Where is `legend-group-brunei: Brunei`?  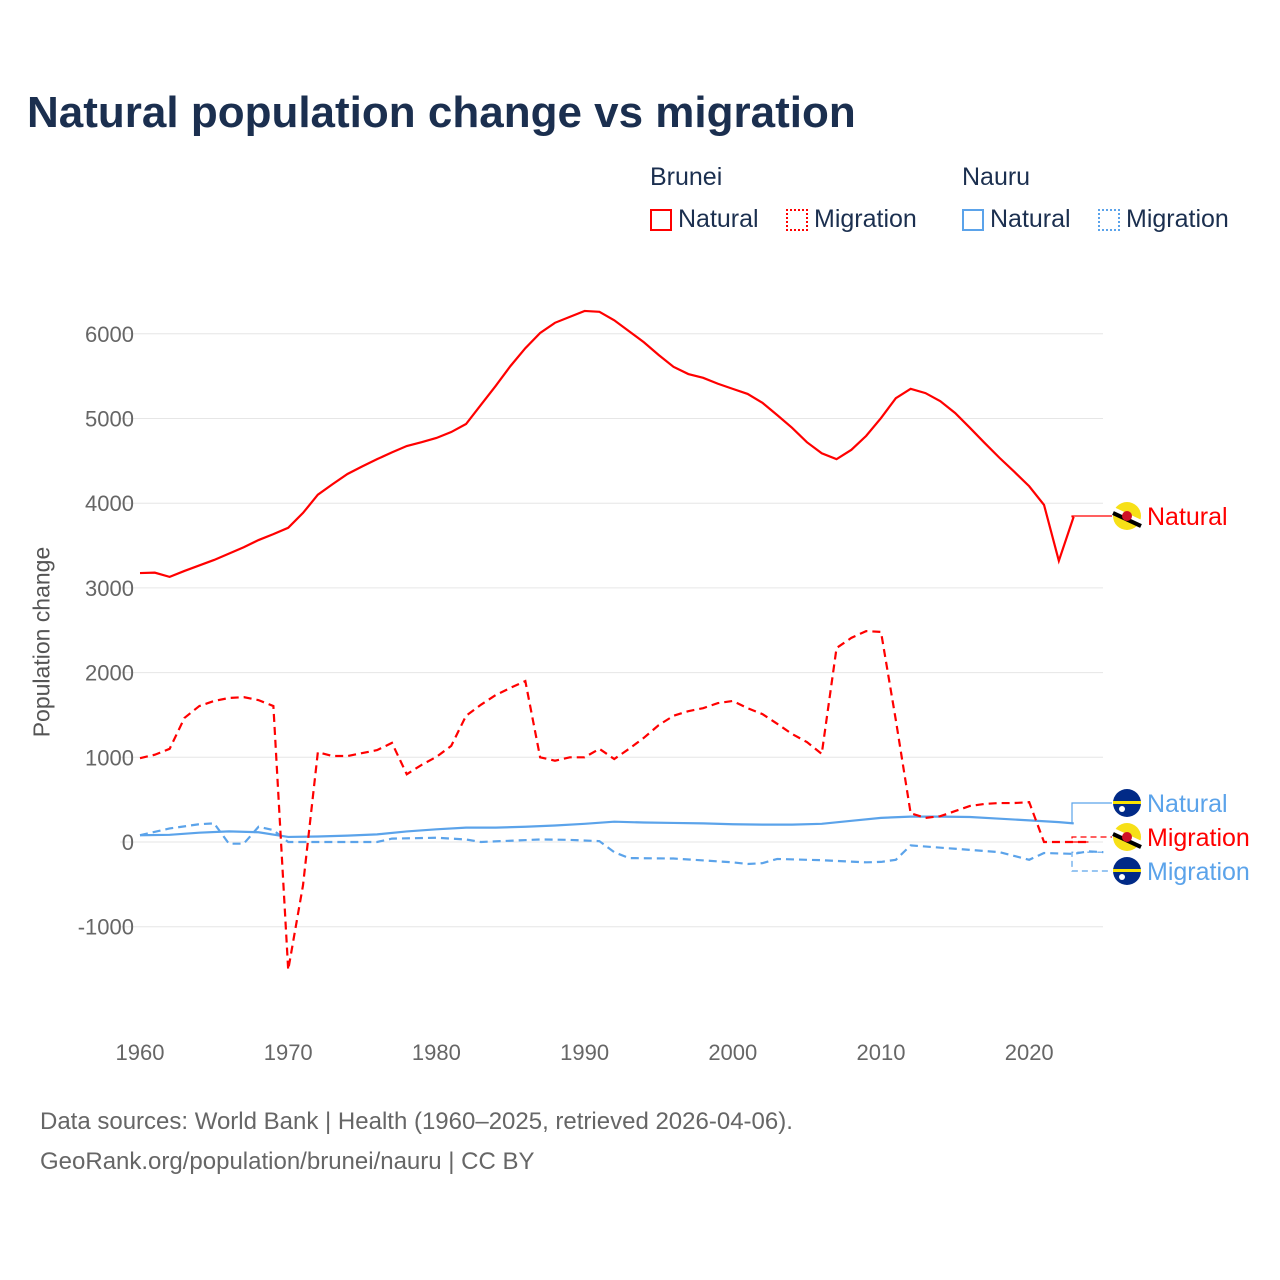 legend-group-brunei: Brunei is located at coordinates (686, 177).